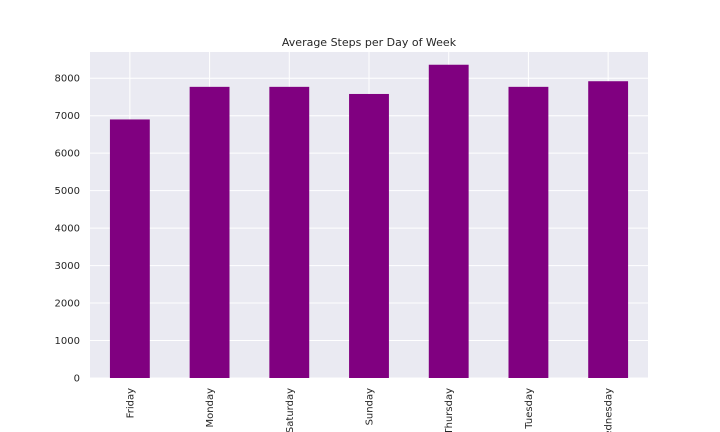 The height and width of the screenshot is (432, 720). What do you see at coordinates (289, 232) in the screenshot?
I see `bar-saturday` at bounding box center [289, 232].